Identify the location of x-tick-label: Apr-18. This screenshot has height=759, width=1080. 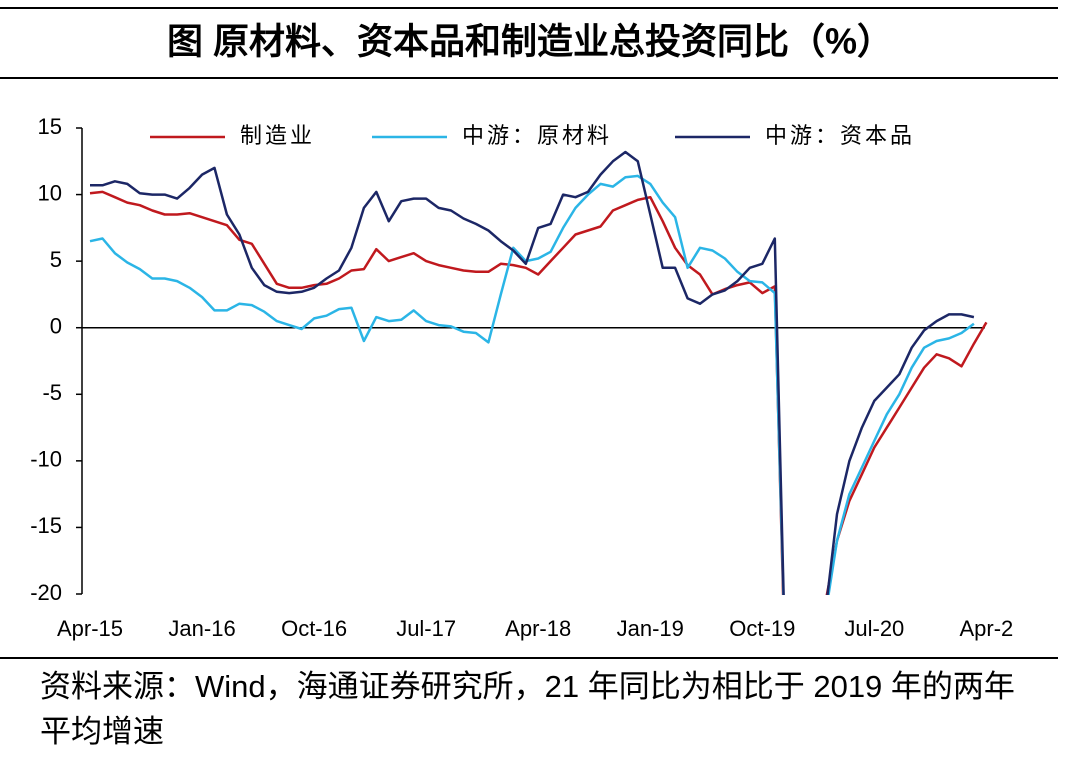
(538, 628).